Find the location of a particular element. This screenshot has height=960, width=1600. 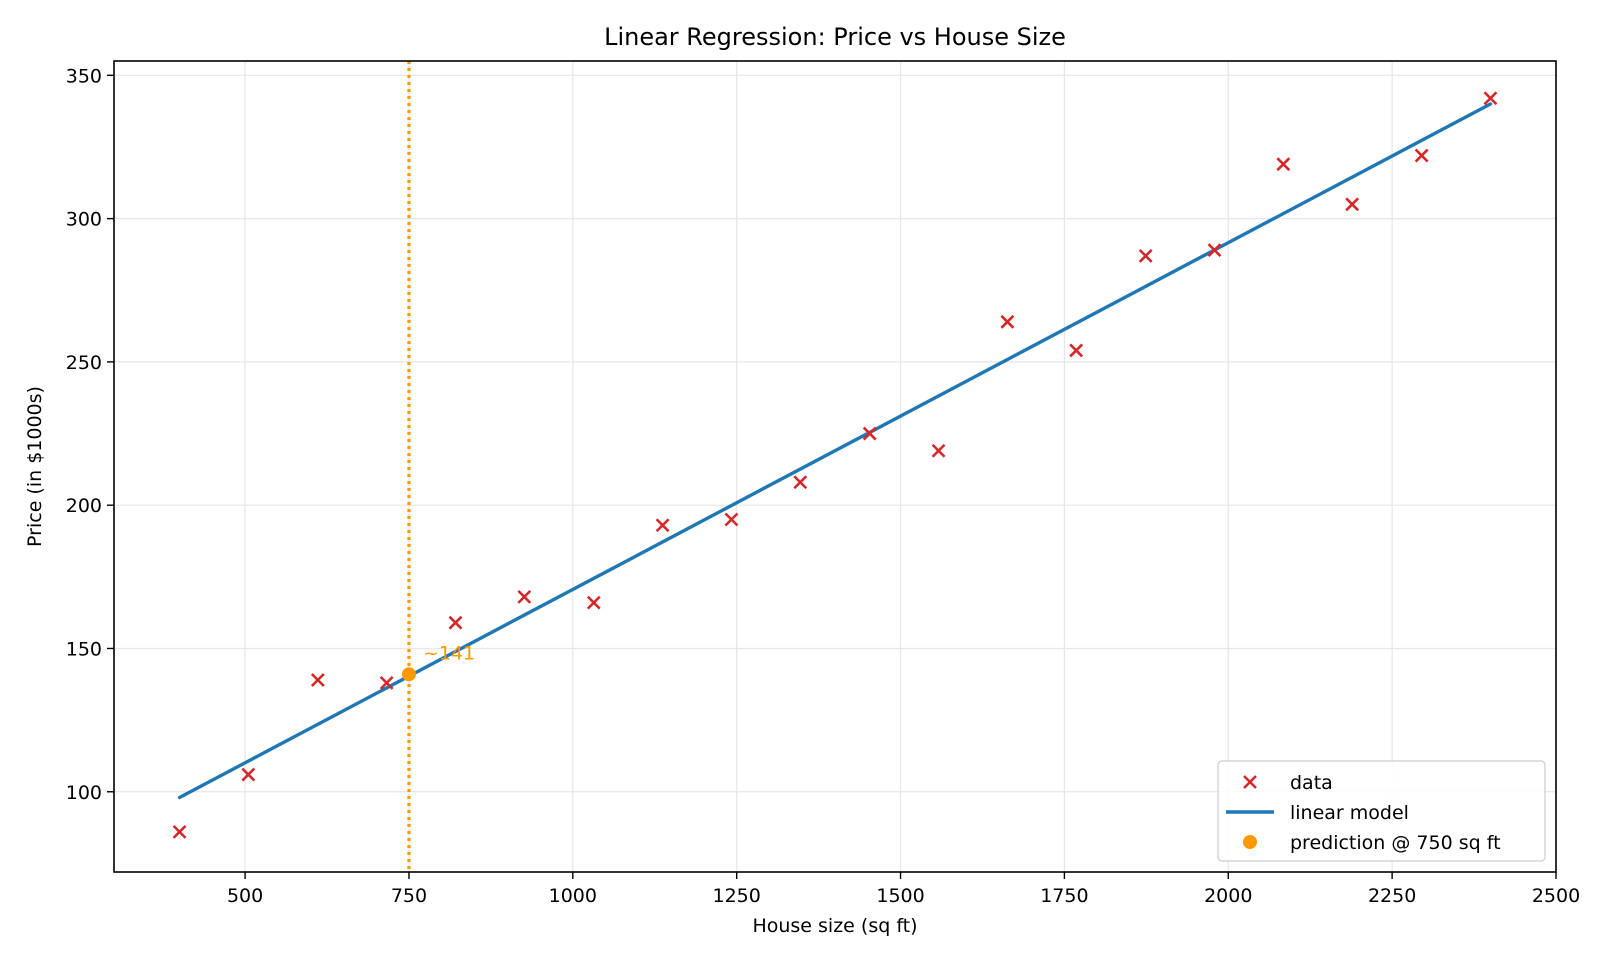

y-tick-label: 300 is located at coordinates (84, 220).